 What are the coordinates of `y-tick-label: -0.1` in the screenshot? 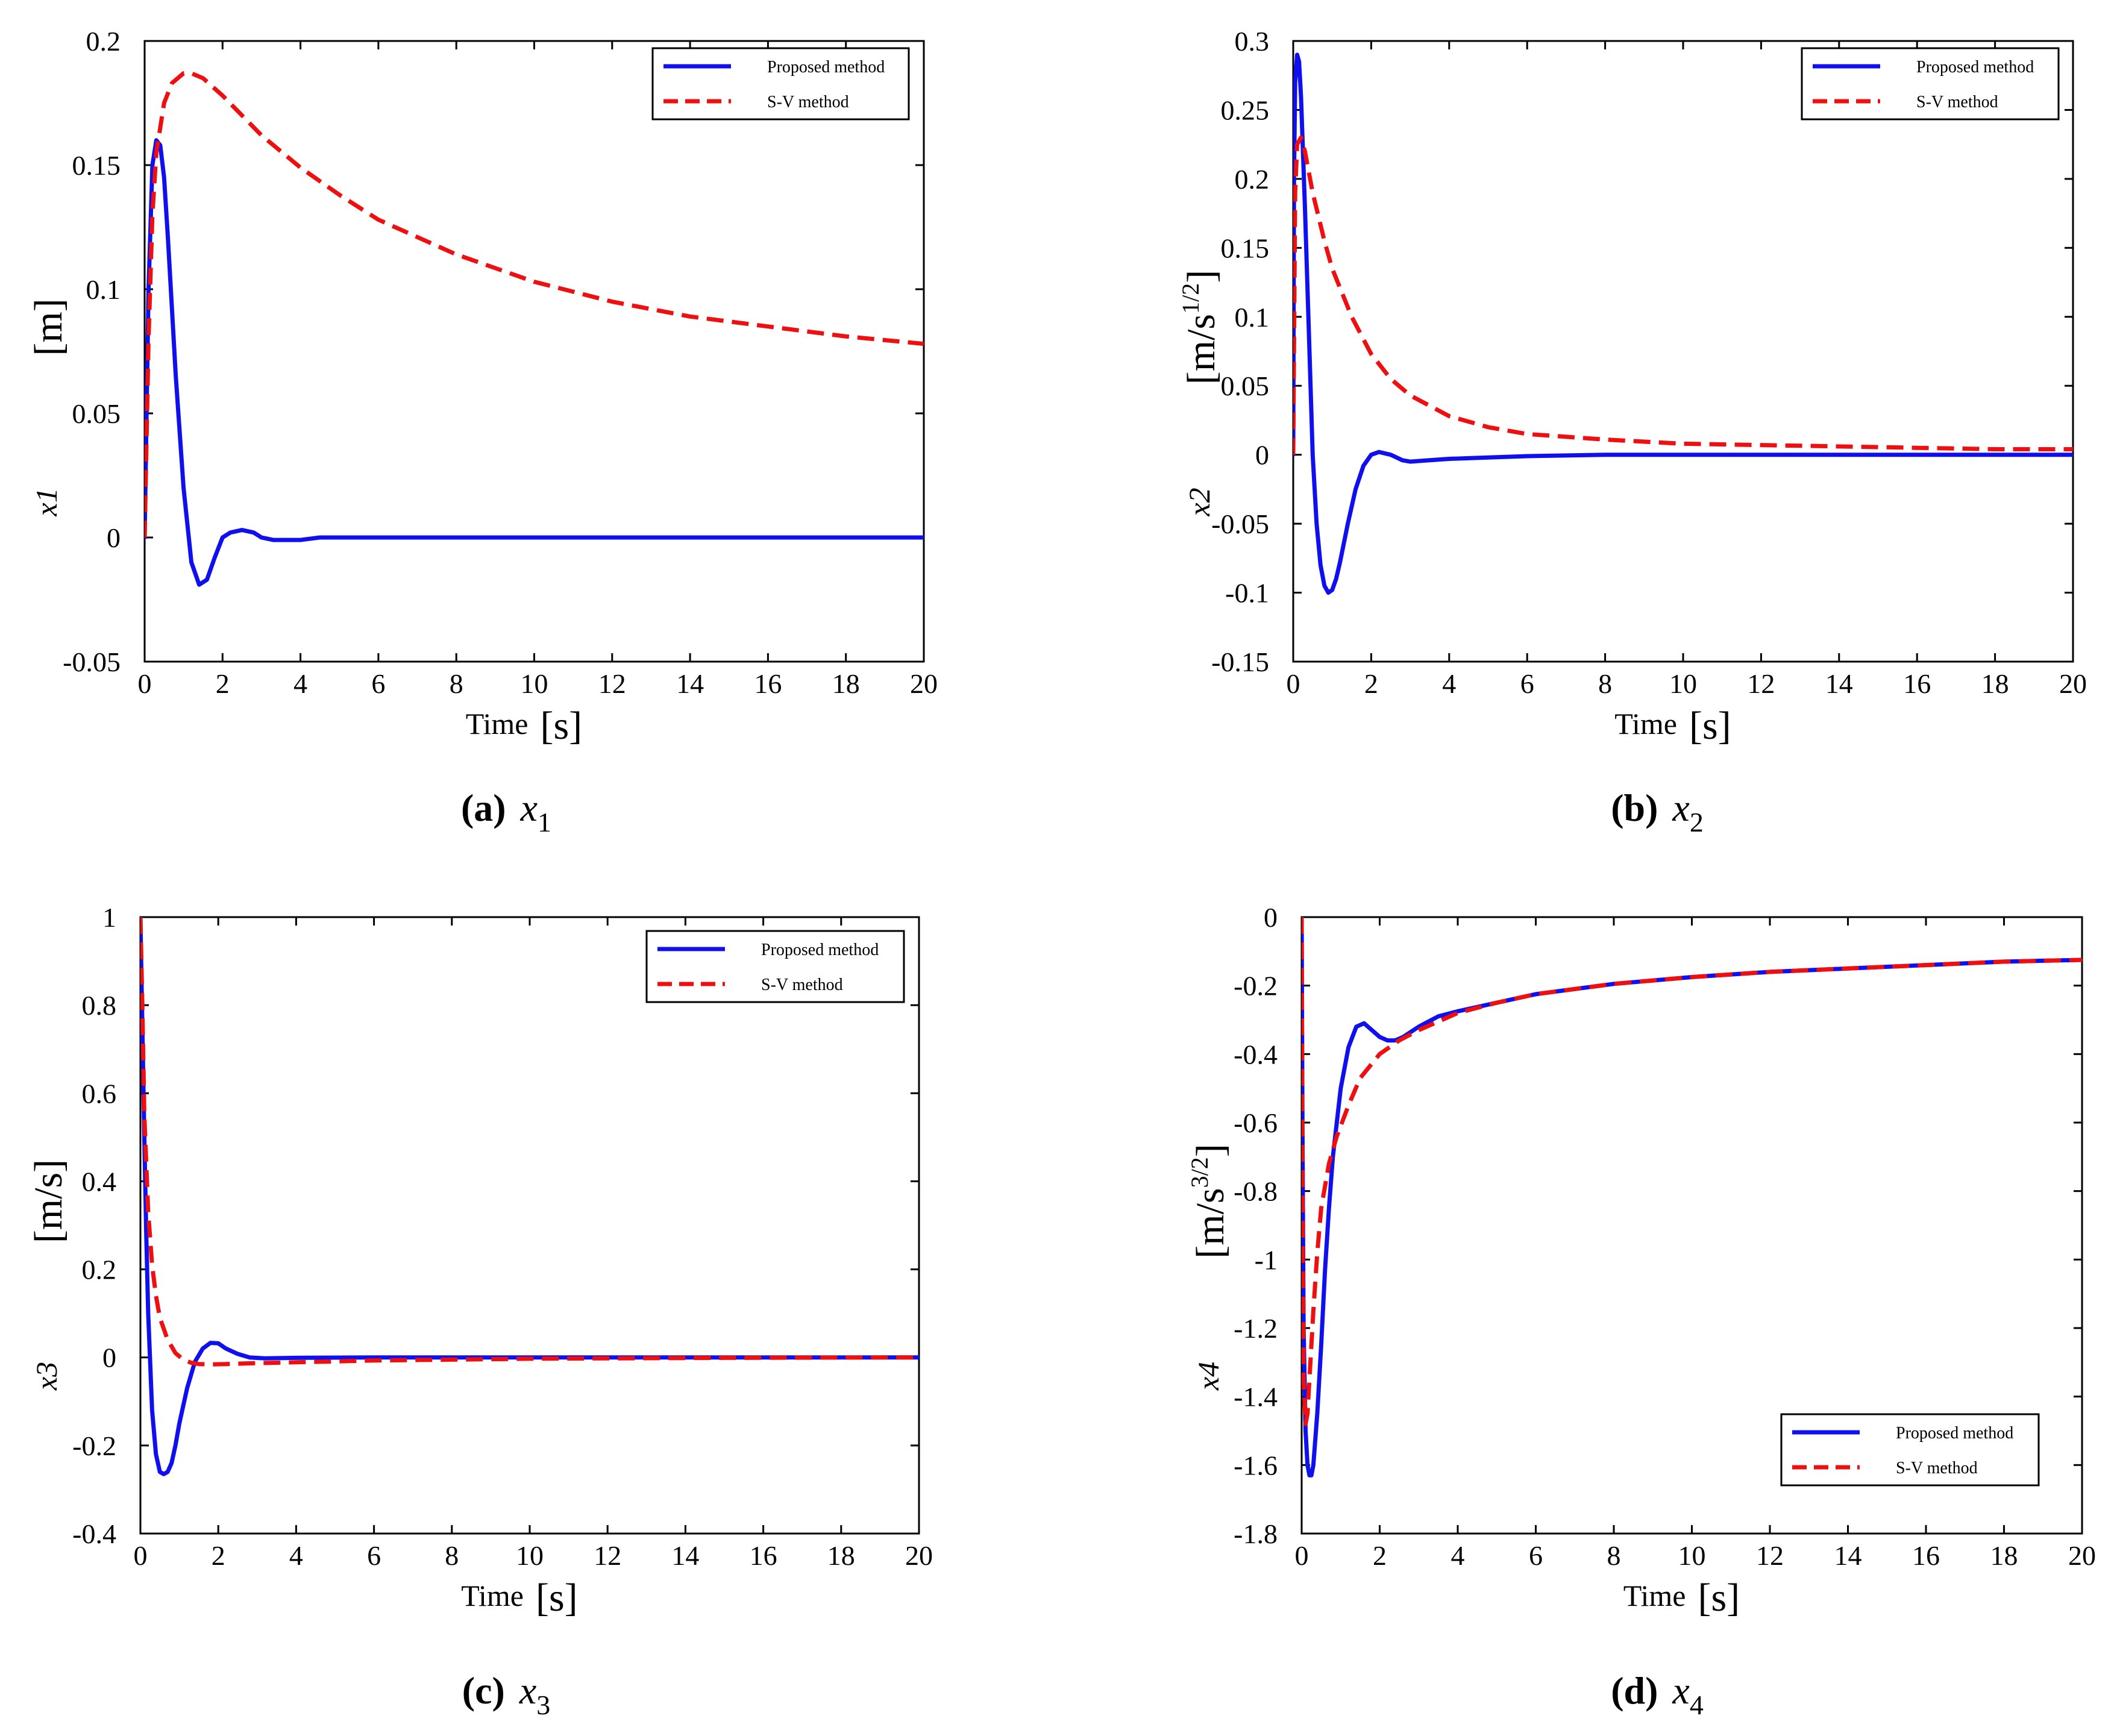 It's located at (1247, 593).